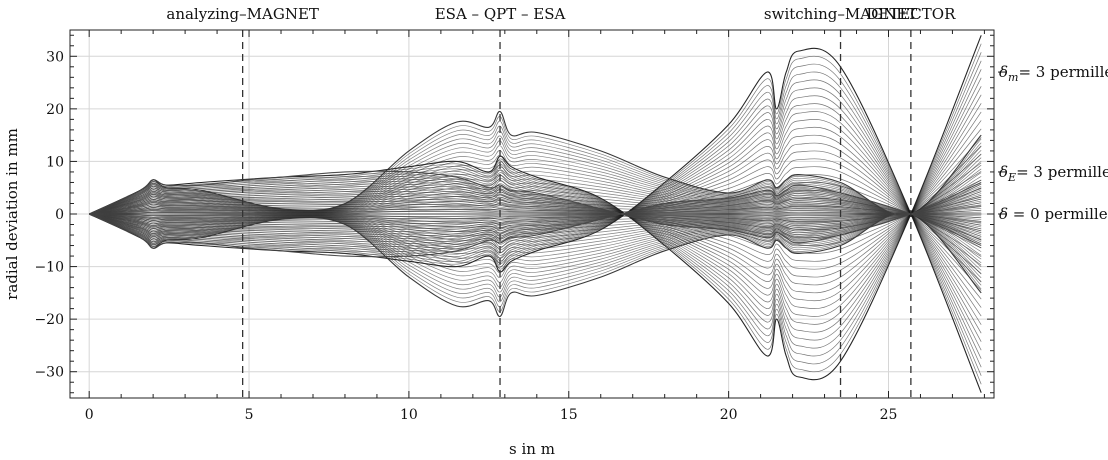 This screenshot has height=460, width=1108. Describe the element at coordinates (55, 110) in the screenshot. I see `y-tick-label: 20` at that location.